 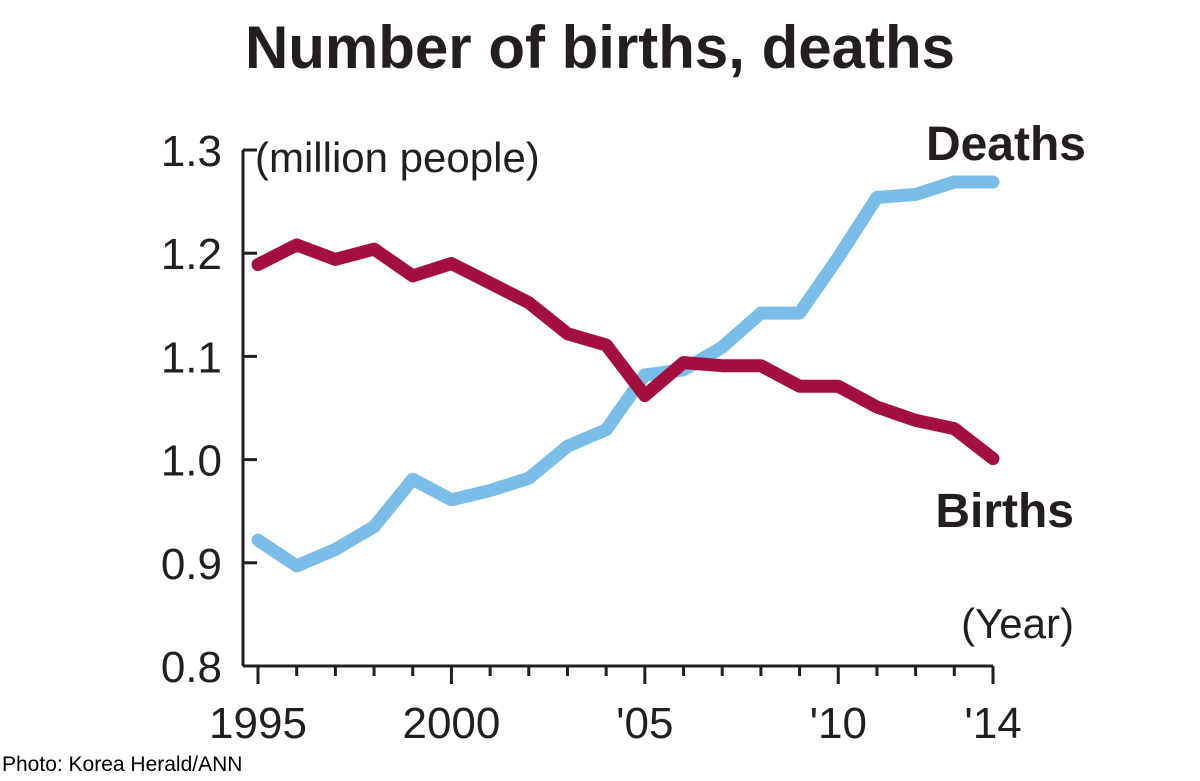 I want to click on y-tick-label: 1.0, so click(x=191, y=461).